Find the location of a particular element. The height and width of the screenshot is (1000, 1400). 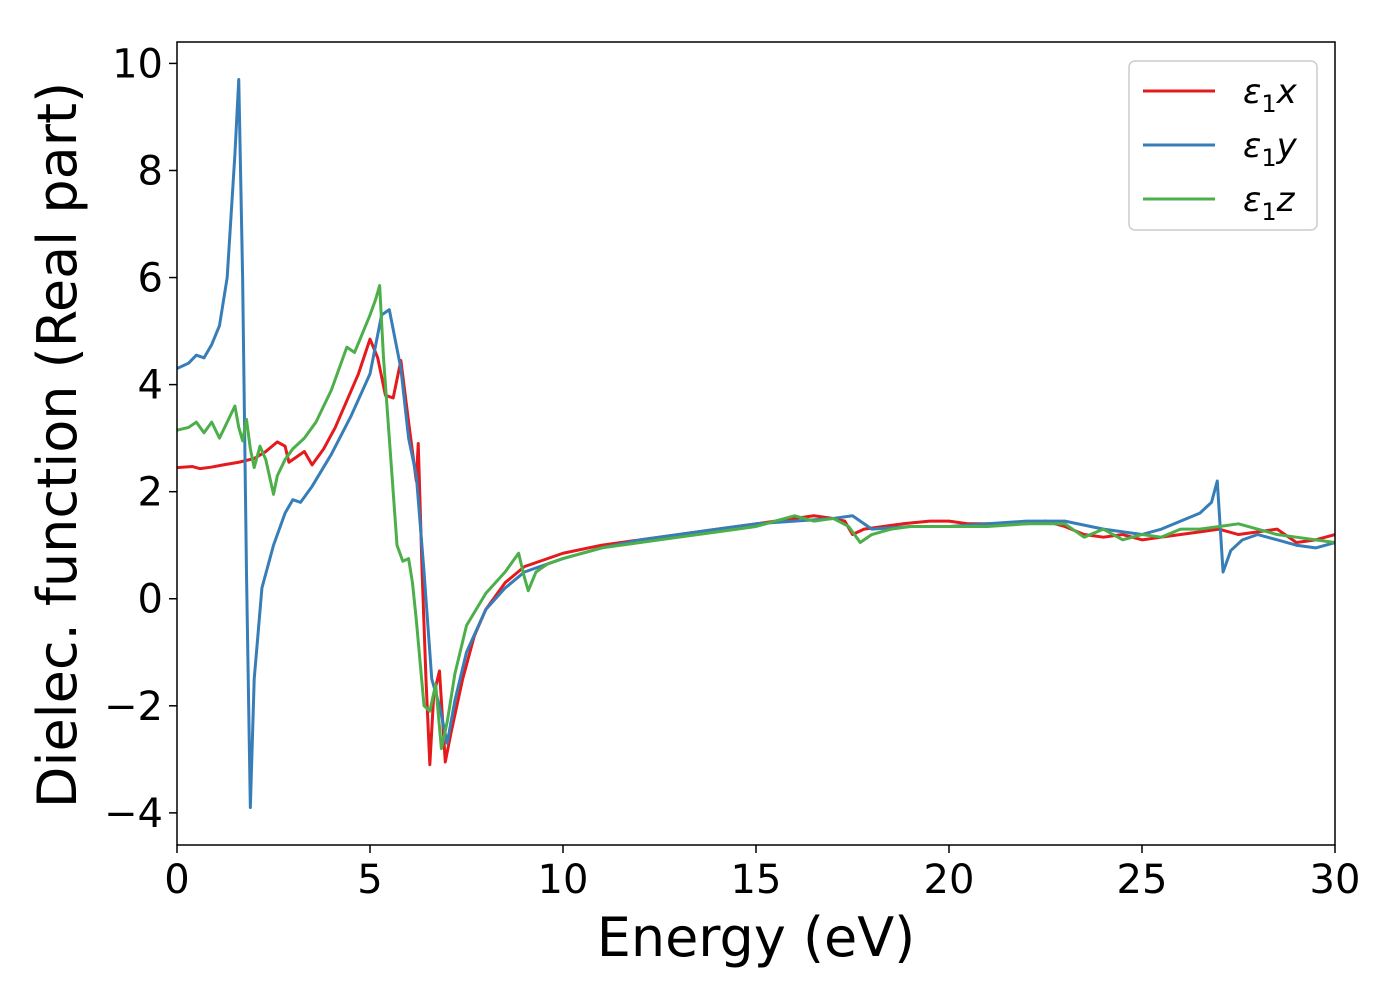

y-tick-label: −4 is located at coordinates (133, 814).